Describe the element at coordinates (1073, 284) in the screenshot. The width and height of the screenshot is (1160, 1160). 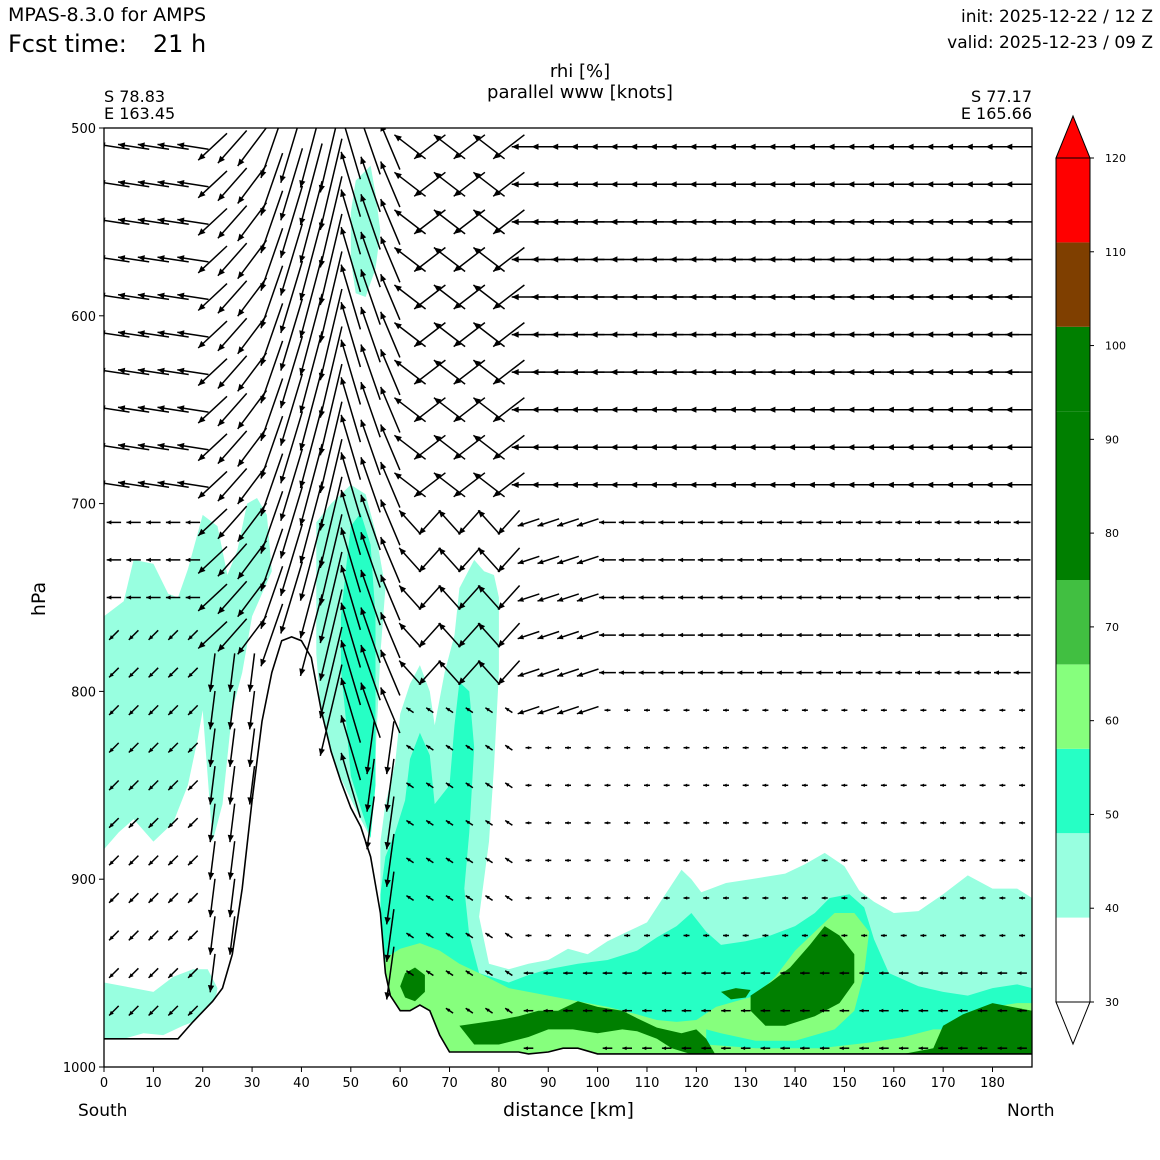
I see `colorbar-segment` at that location.